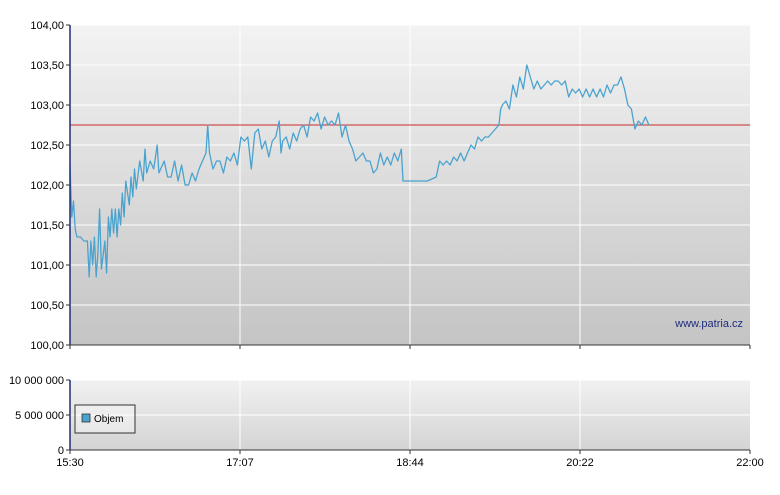 This screenshot has width=780, height=495. Describe the element at coordinates (580, 463) in the screenshot. I see `x-tick-label: 20:22` at that location.